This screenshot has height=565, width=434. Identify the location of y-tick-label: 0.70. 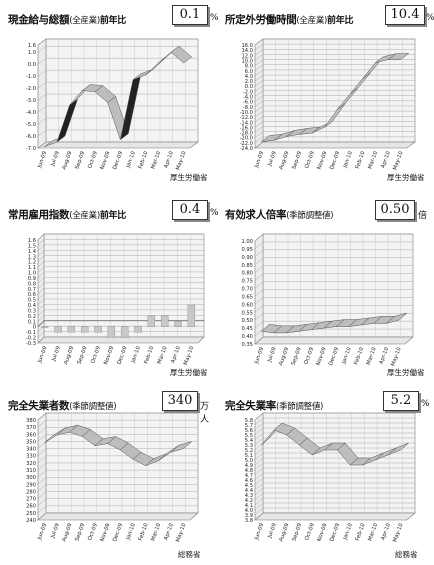
(247, 290).